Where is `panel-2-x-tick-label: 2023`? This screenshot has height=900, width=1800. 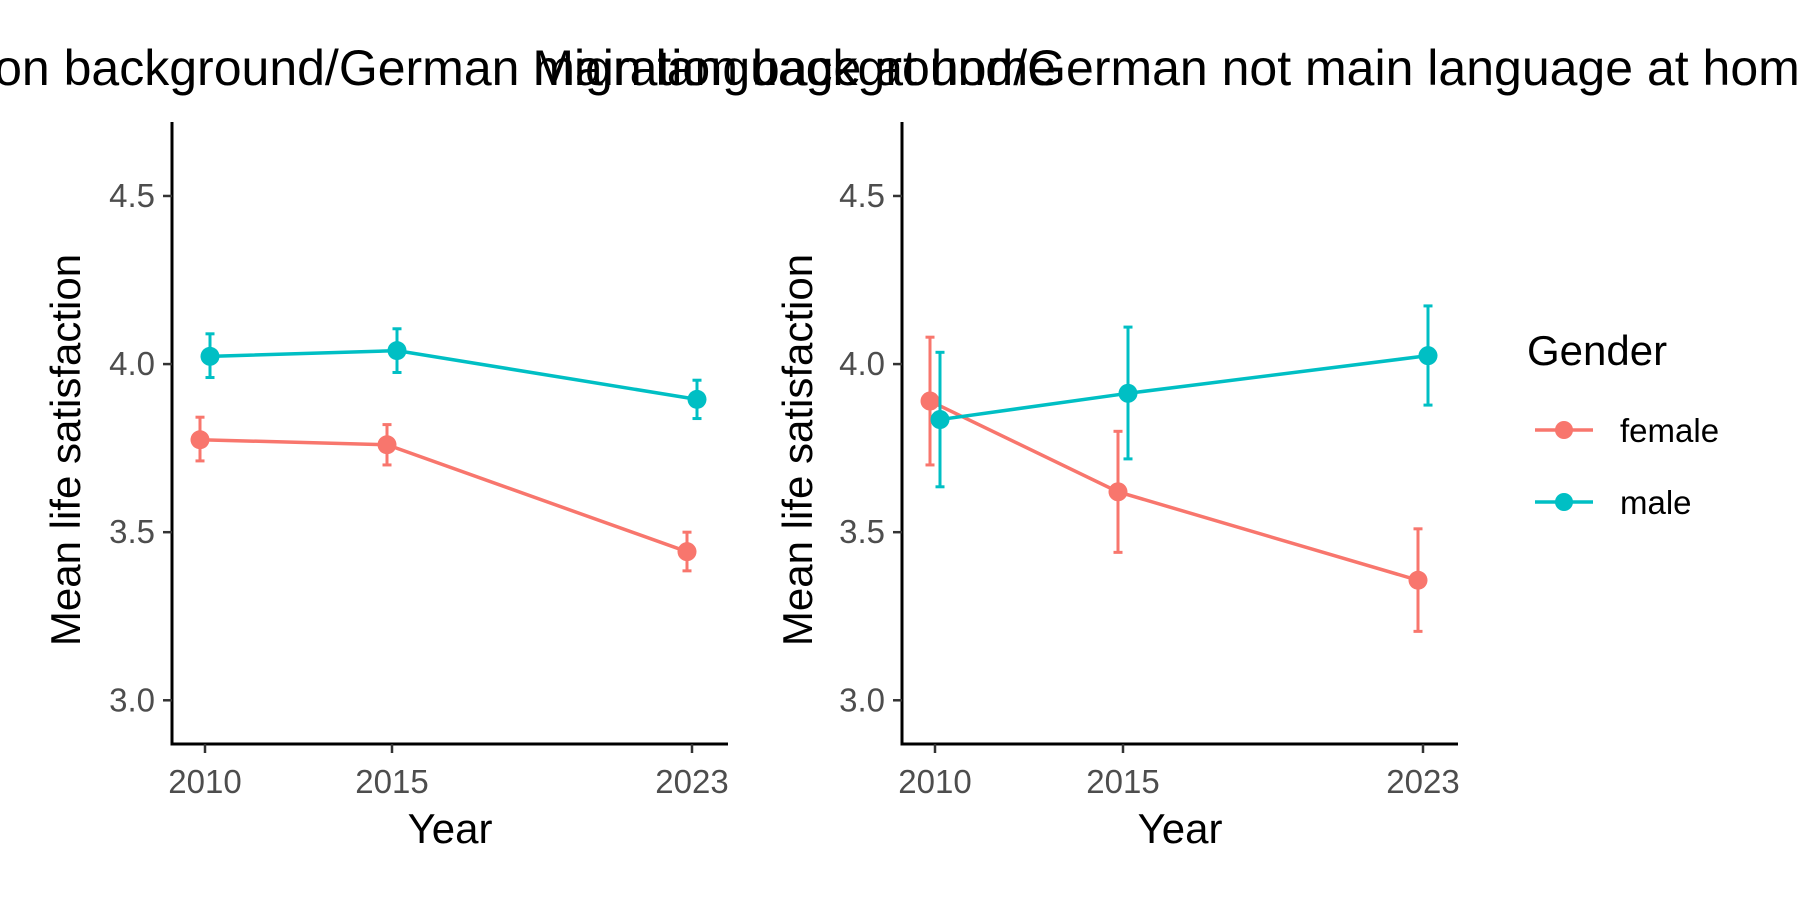
panel-2-x-tick-label: 2023 is located at coordinates (1422, 781).